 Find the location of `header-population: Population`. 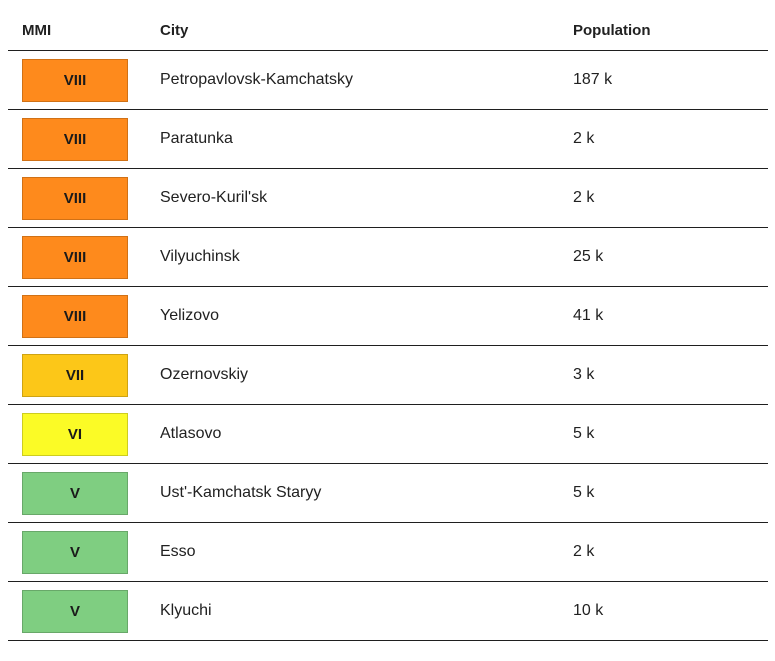

header-population: Population is located at coordinates (612, 30).